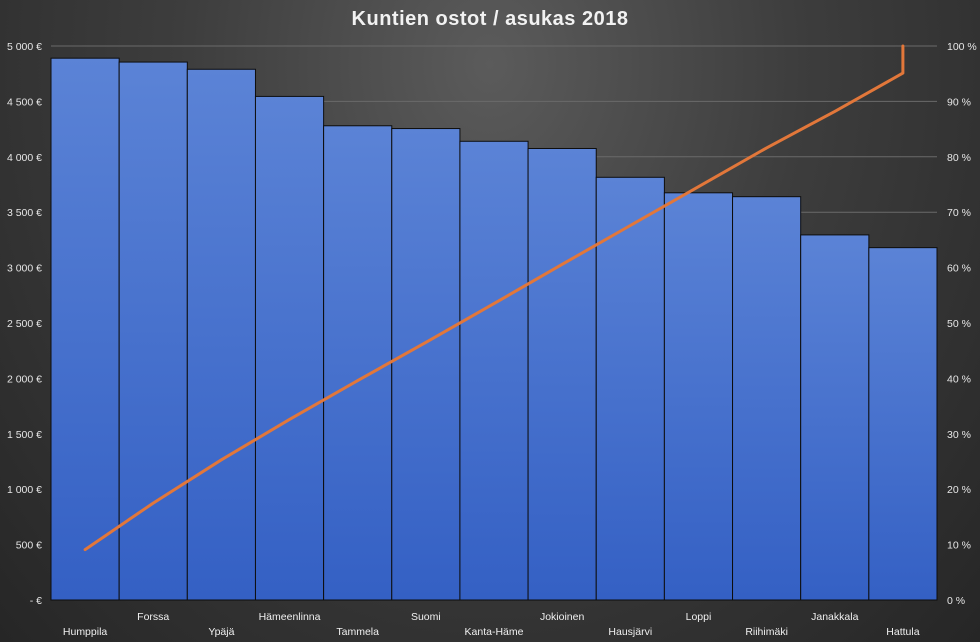  I want to click on x-tick-label: Suomi, so click(426, 617).